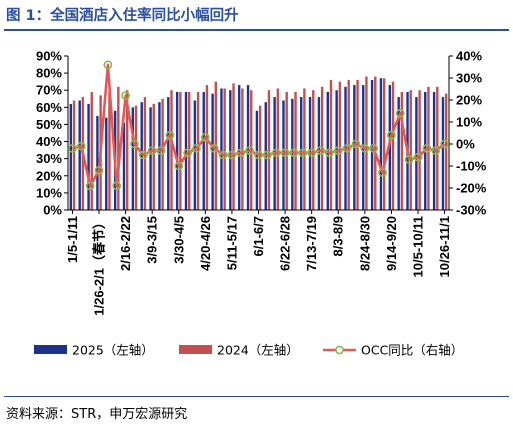 This screenshot has height=428, width=513. Describe the element at coordinates (49, 175) in the screenshot. I see `left-axis-tick-label: 20%` at that location.